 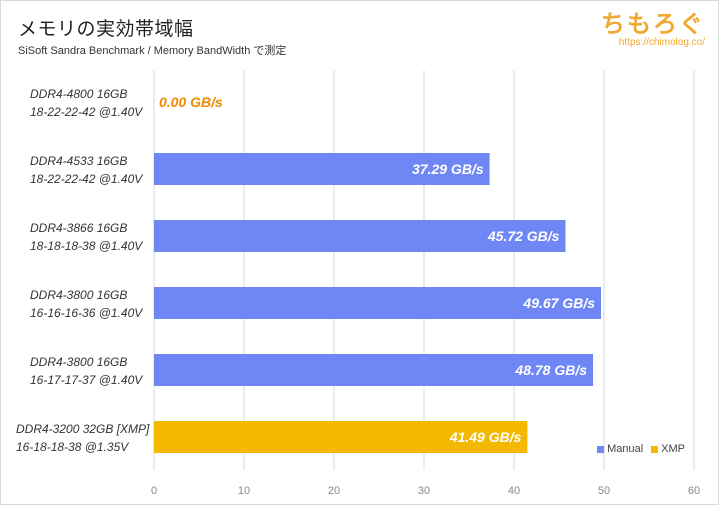 I want to click on x-tick-label-0: 0, so click(x=154, y=491).